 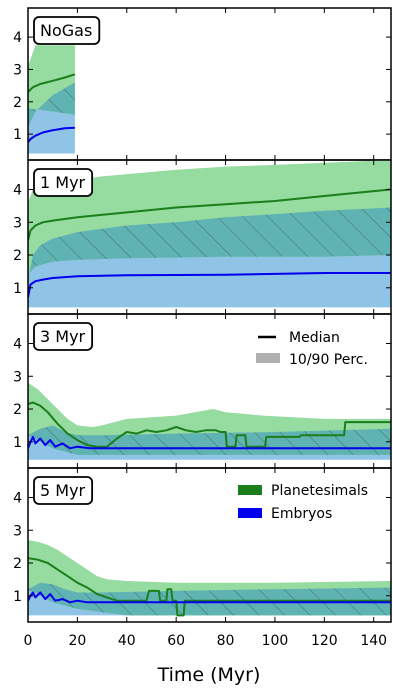 I want to click on x-tick-label: 0, so click(x=28, y=641).